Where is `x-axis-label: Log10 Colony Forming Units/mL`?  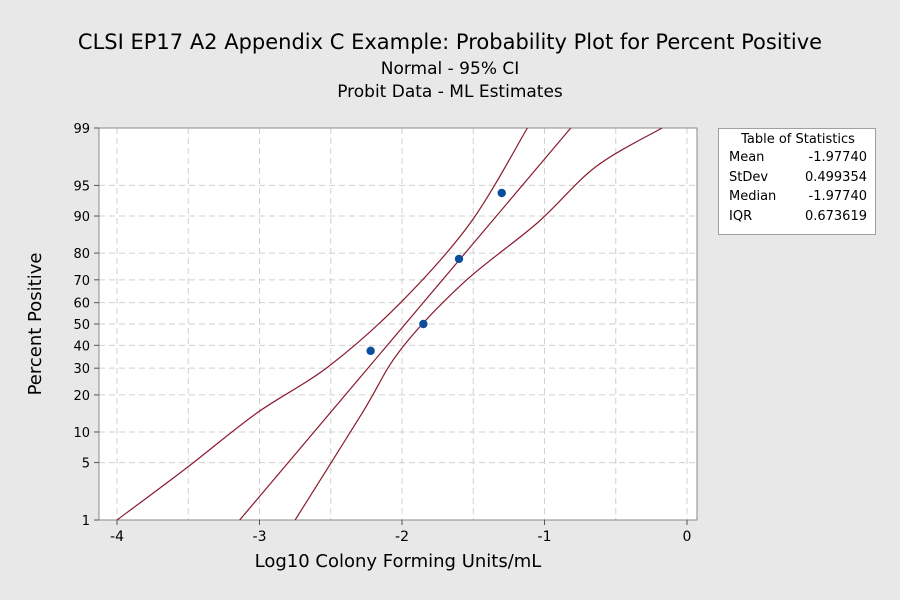
x-axis-label: Log10 Colony Forming Units/mL is located at coordinates (398, 561).